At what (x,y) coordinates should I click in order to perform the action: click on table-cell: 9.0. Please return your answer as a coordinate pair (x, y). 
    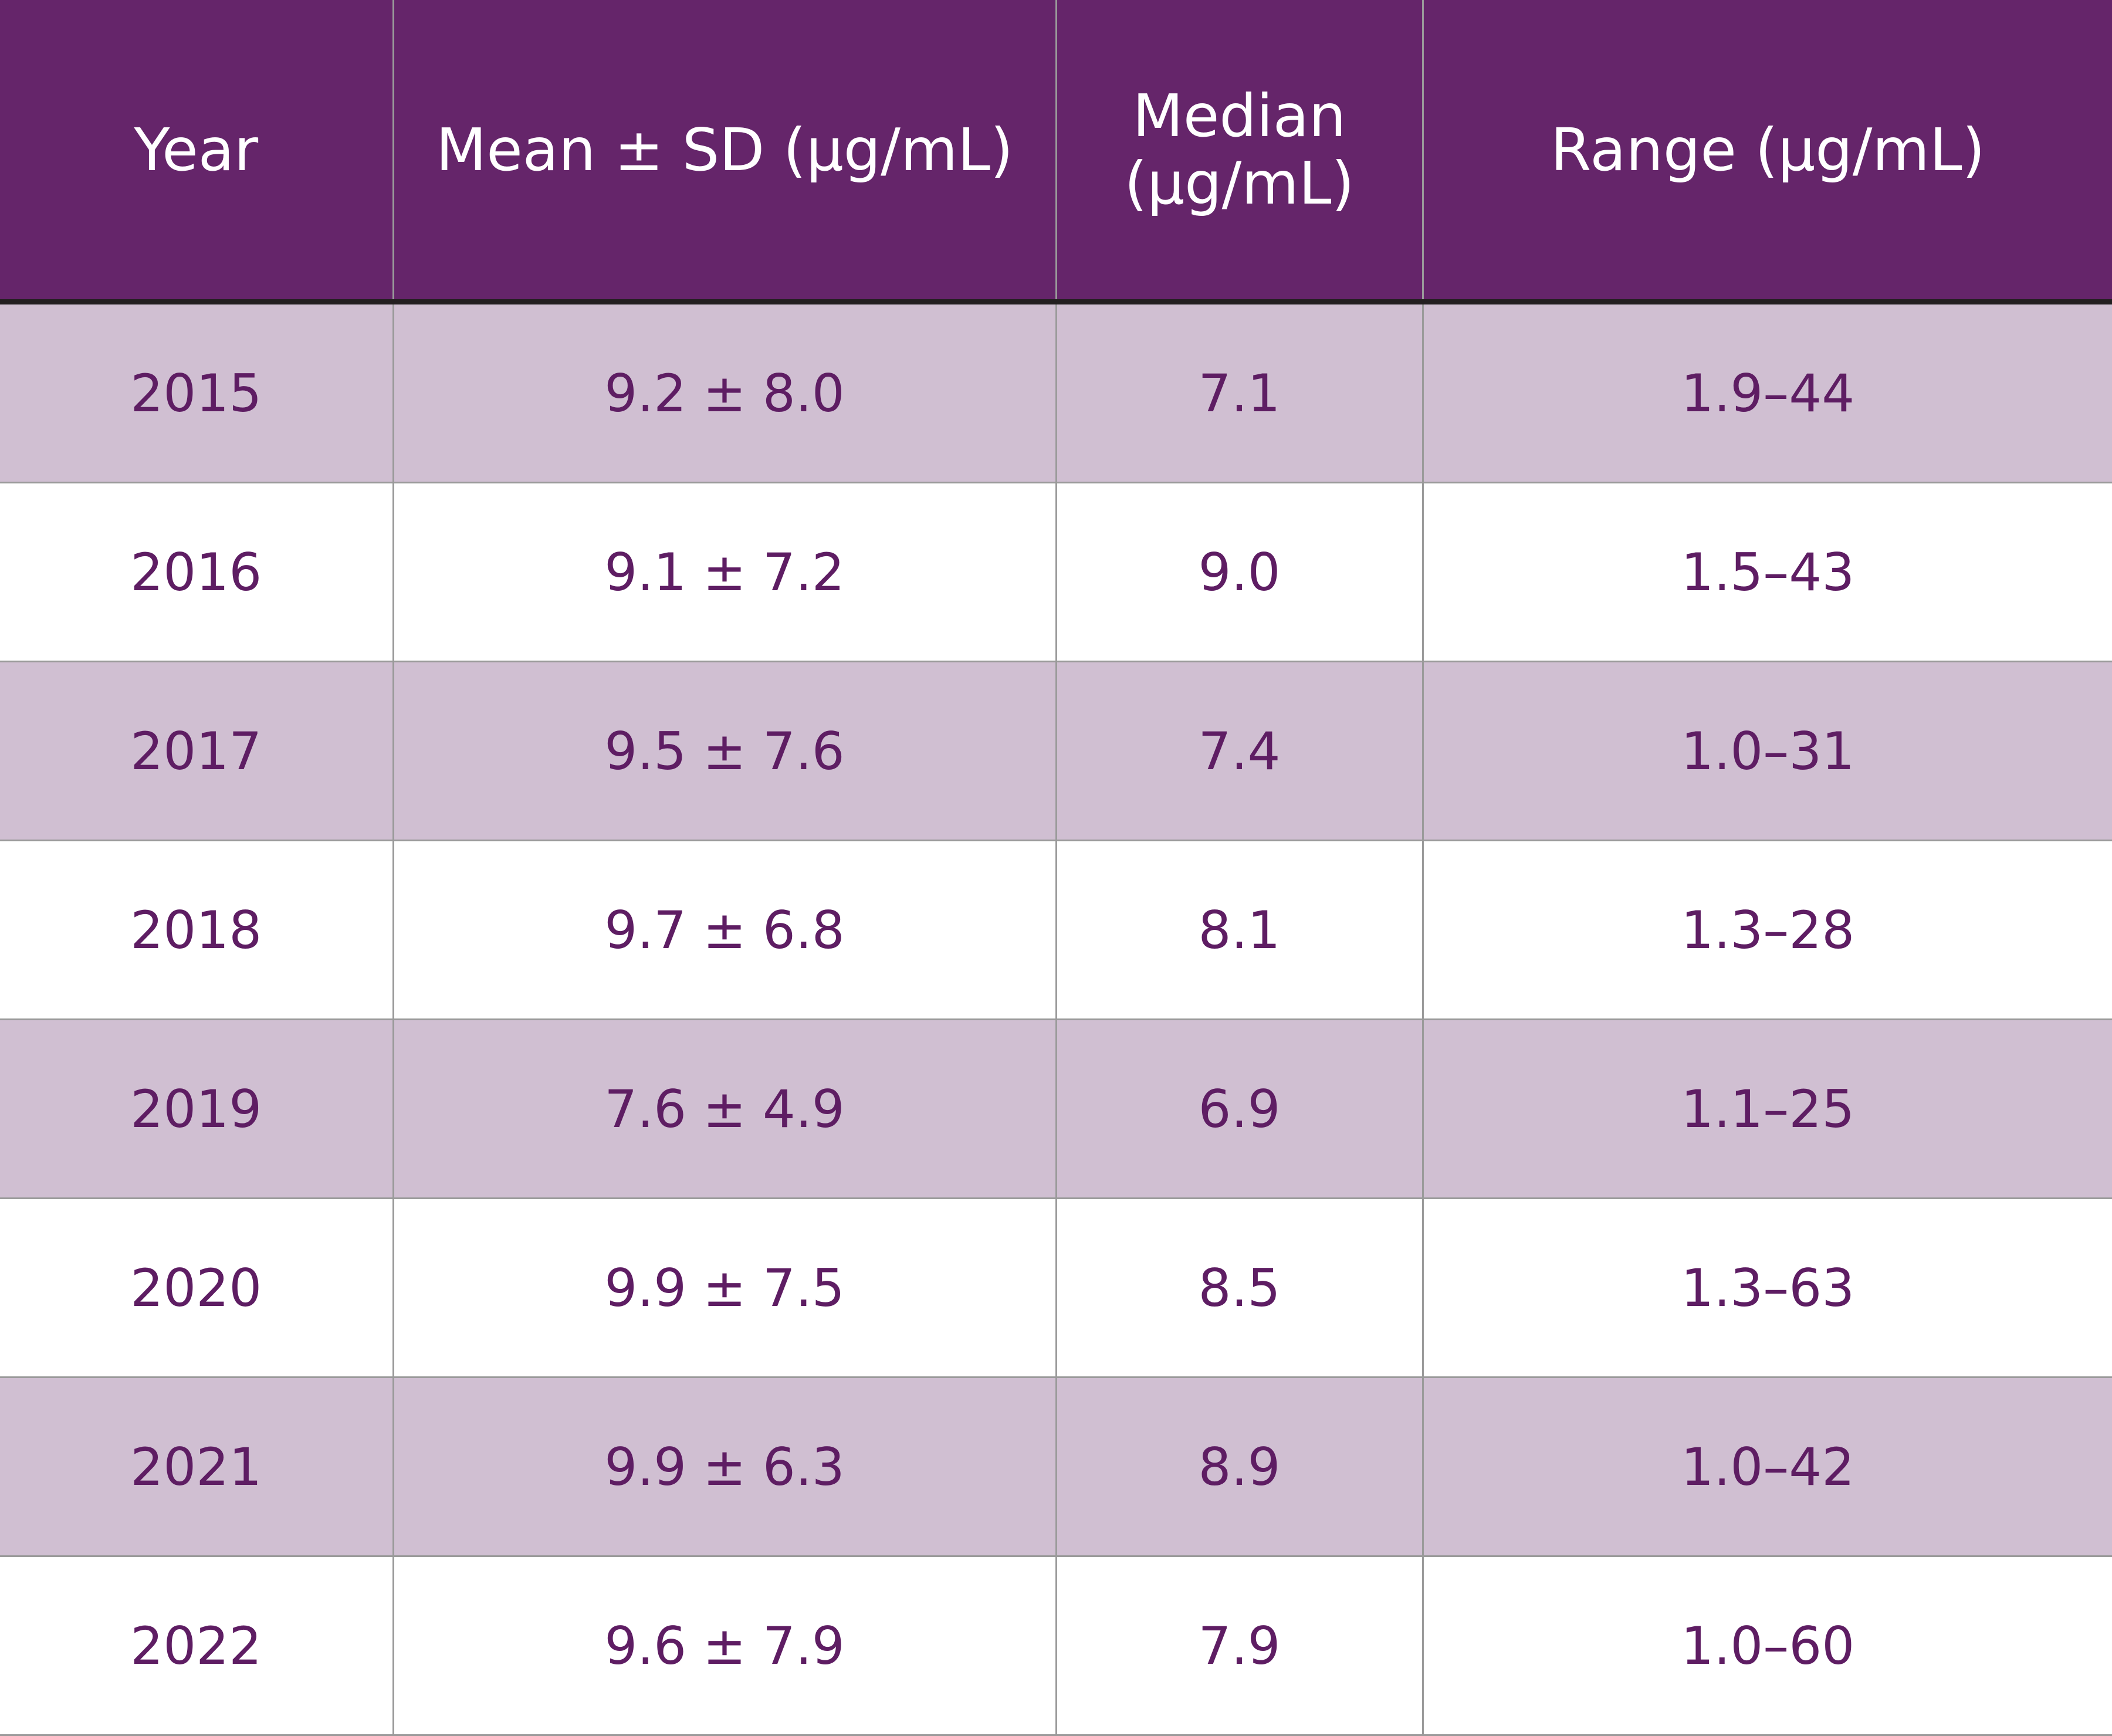
    Looking at the image, I should click on (1240, 572).